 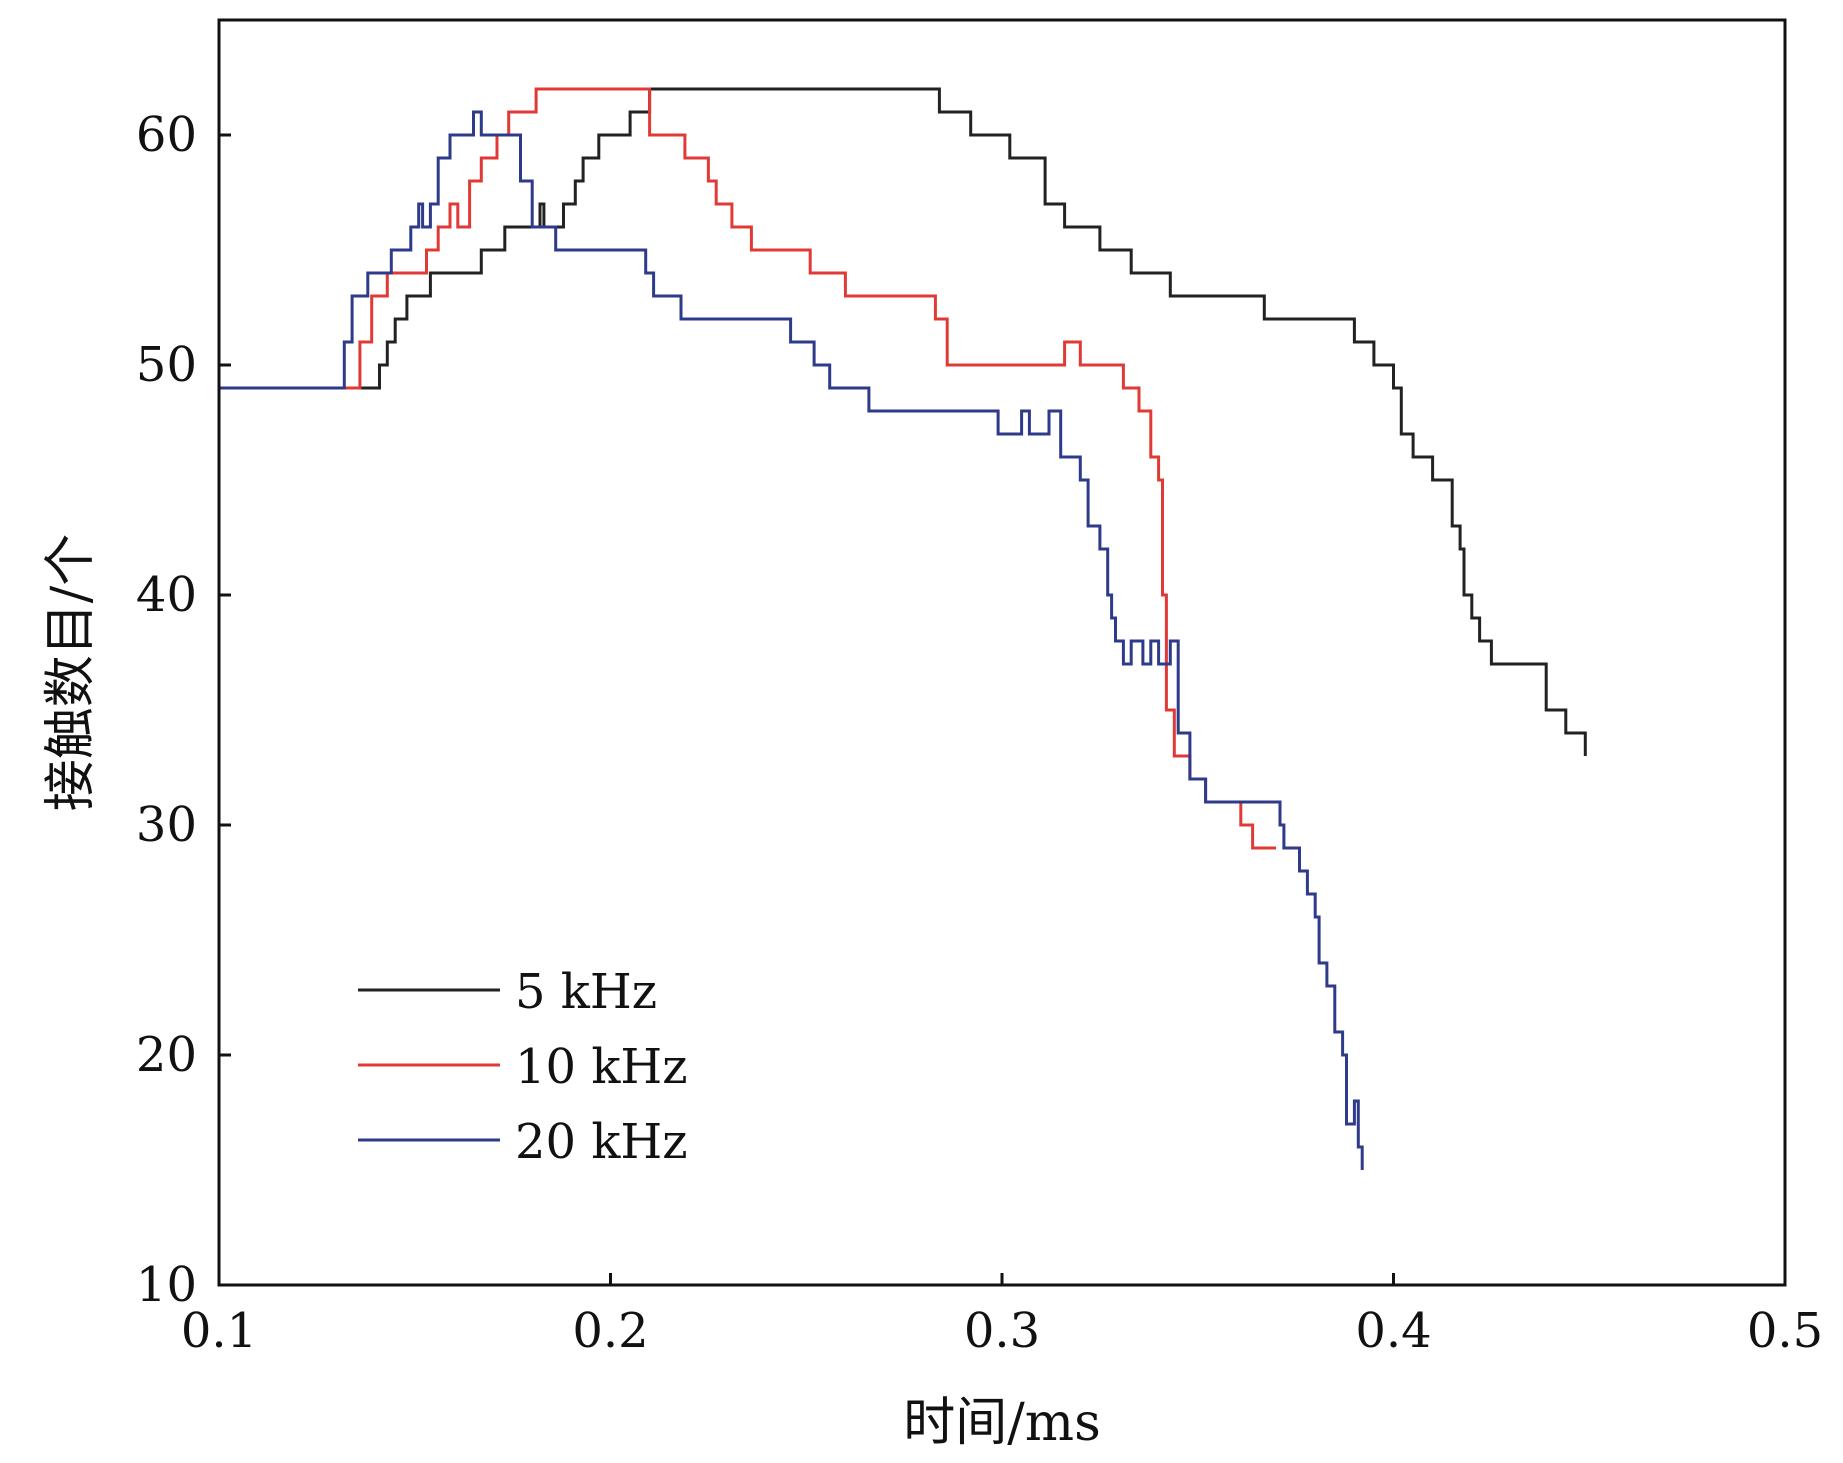 What do you see at coordinates (1785, 1331) in the screenshot?
I see `x-tick-label: 0.5` at bounding box center [1785, 1331].